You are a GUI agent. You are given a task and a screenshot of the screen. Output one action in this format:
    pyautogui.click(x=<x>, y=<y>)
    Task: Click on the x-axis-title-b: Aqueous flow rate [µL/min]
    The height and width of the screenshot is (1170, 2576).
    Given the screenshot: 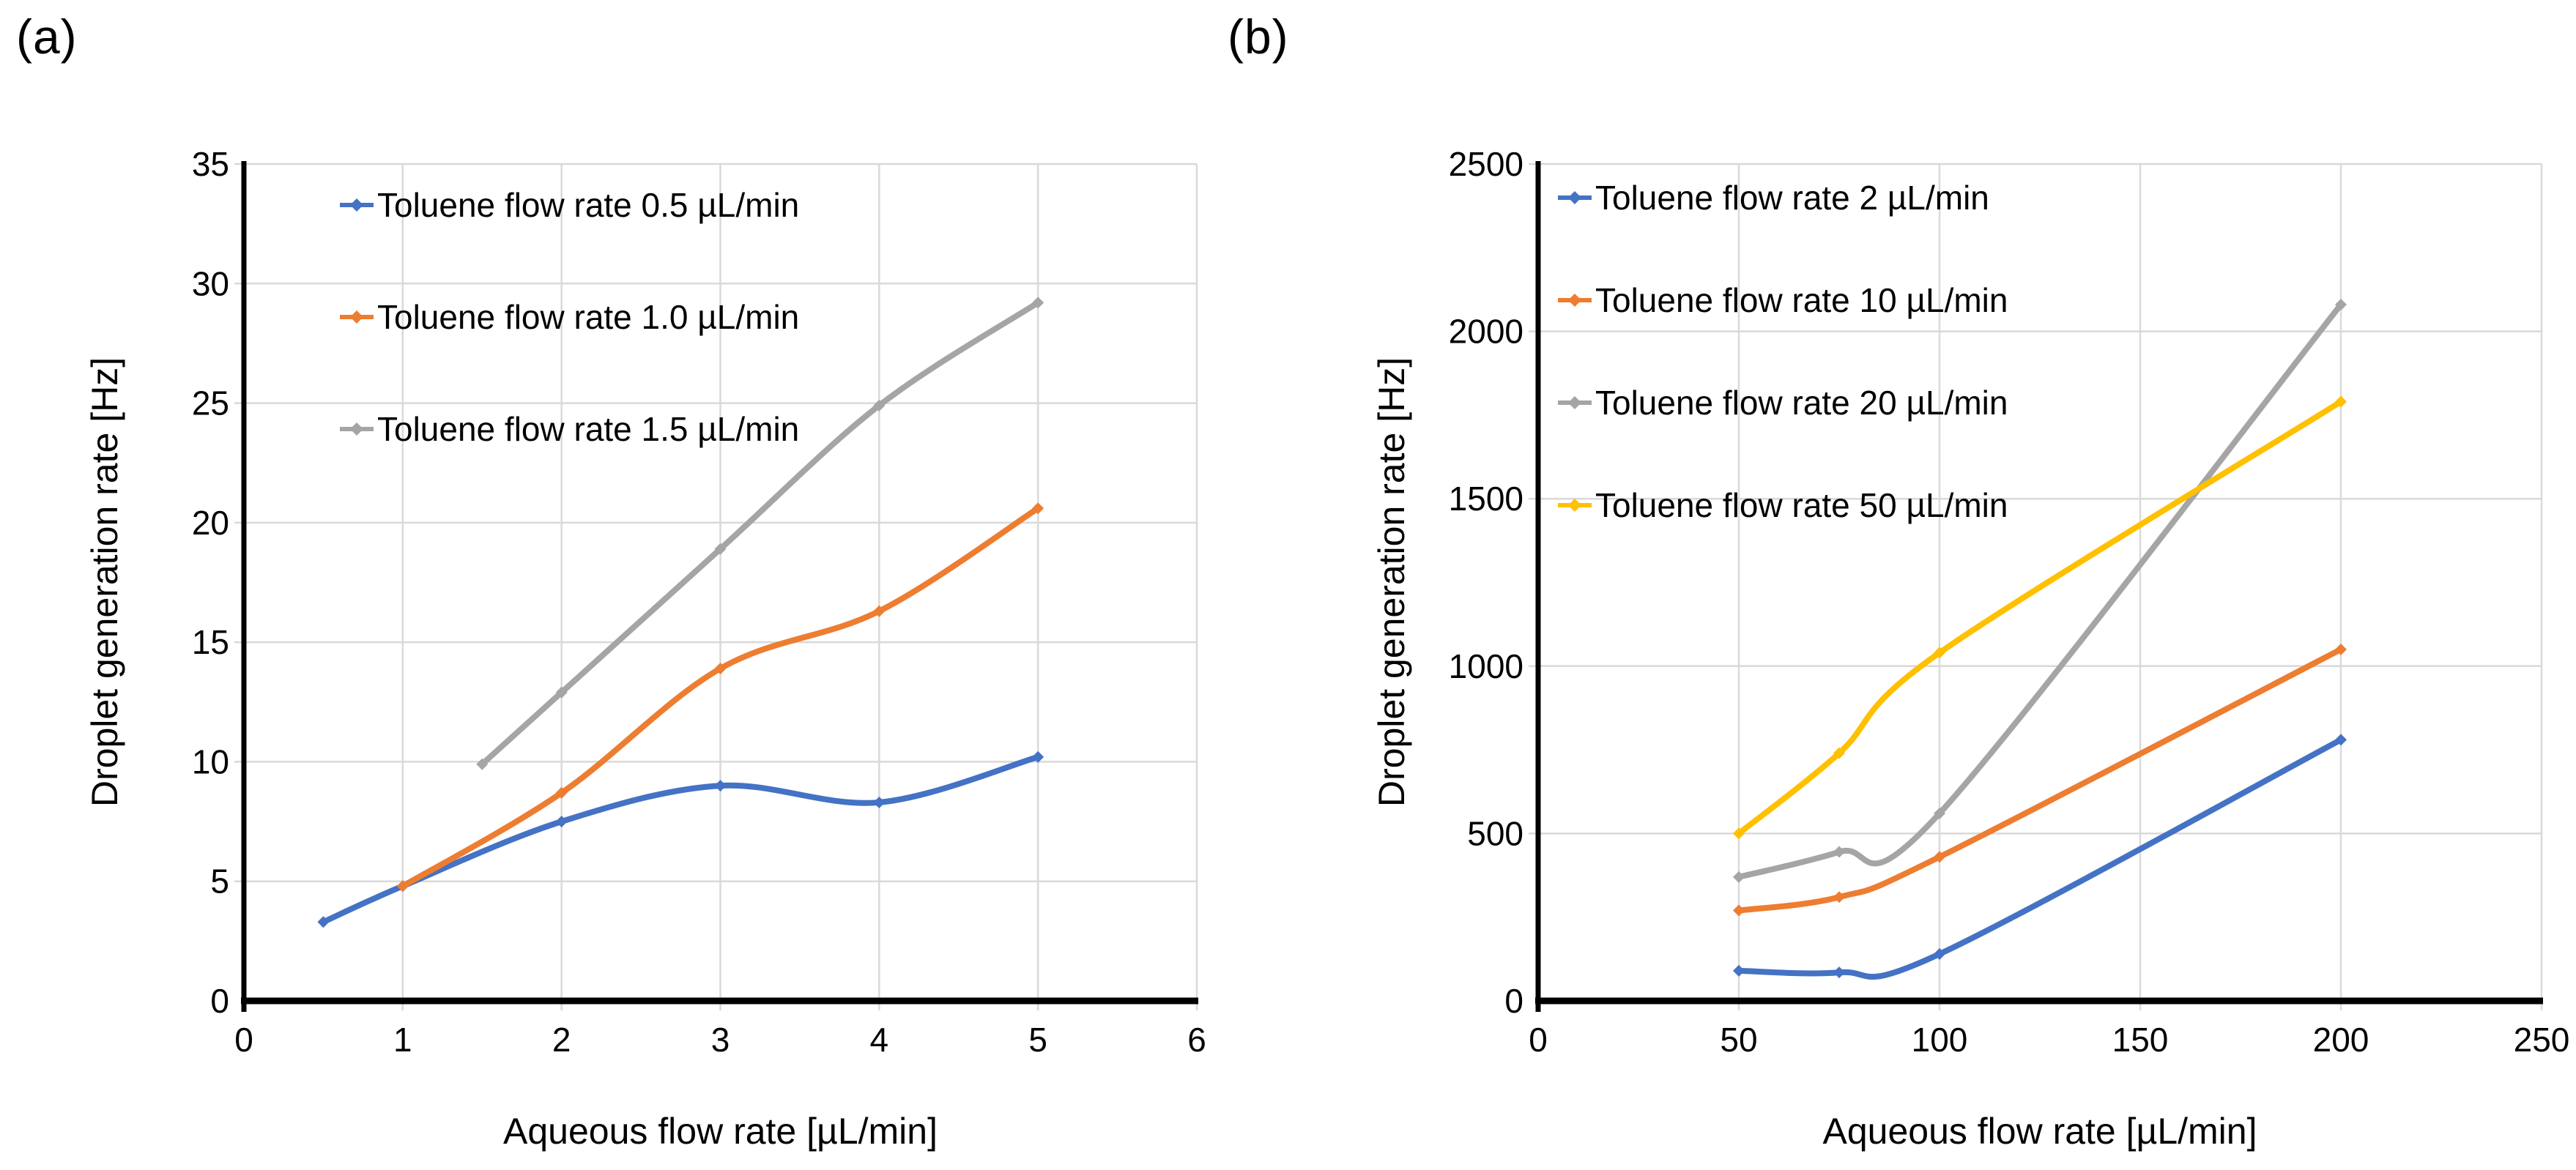 What is the action you would take?
    pyautogui.click(x=2039, y=1132)
    